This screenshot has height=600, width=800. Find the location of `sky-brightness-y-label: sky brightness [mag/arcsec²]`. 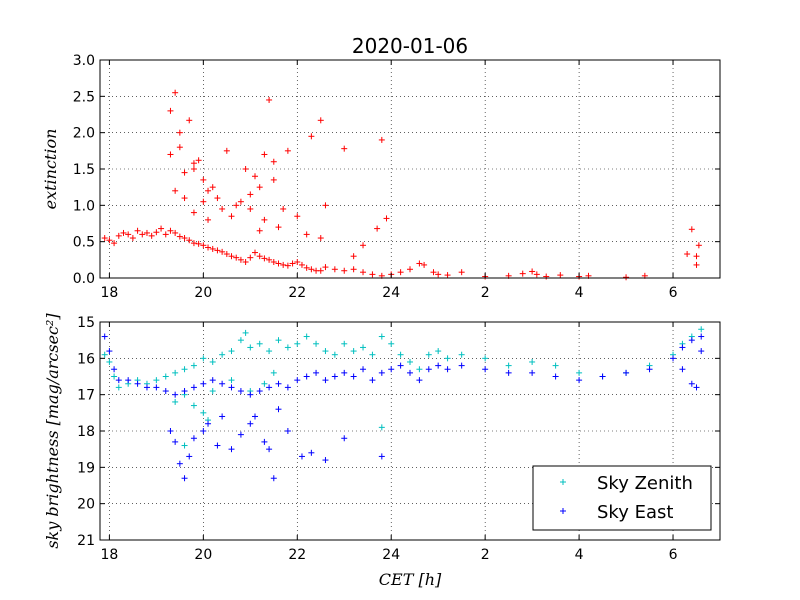

sky-brightness-y-label: sky brightness [mag/arcsec²] is located at coordinates (52, 431).